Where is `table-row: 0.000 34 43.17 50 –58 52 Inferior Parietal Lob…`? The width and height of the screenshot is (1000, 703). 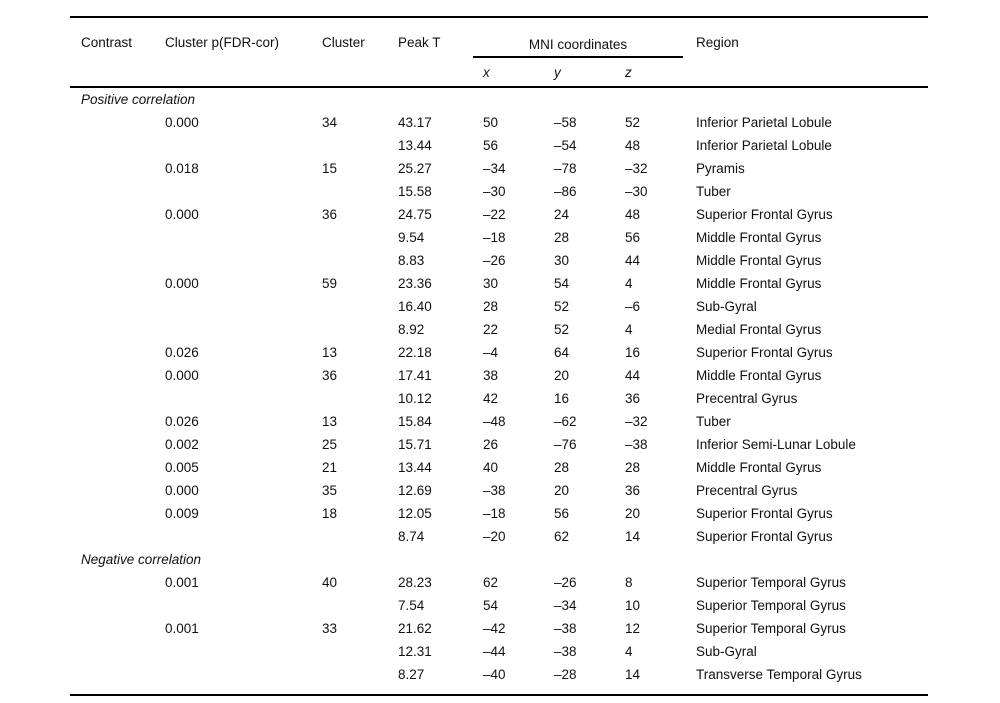
table-row: 0.000 34 43.17 50 –58 52 Inferior Parietal Lob… is located at coordinates (499, 122).